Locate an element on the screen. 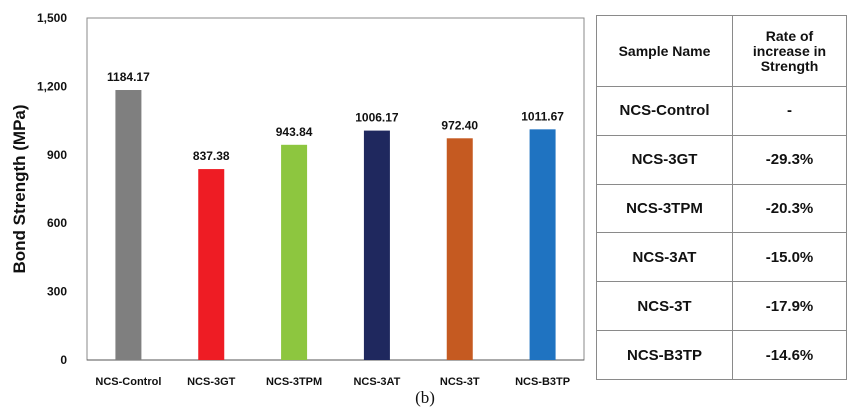 The width and height of the screenshot is (850, 412). table-cell-sample: NCS-Control is located at coordinates (664, 111).